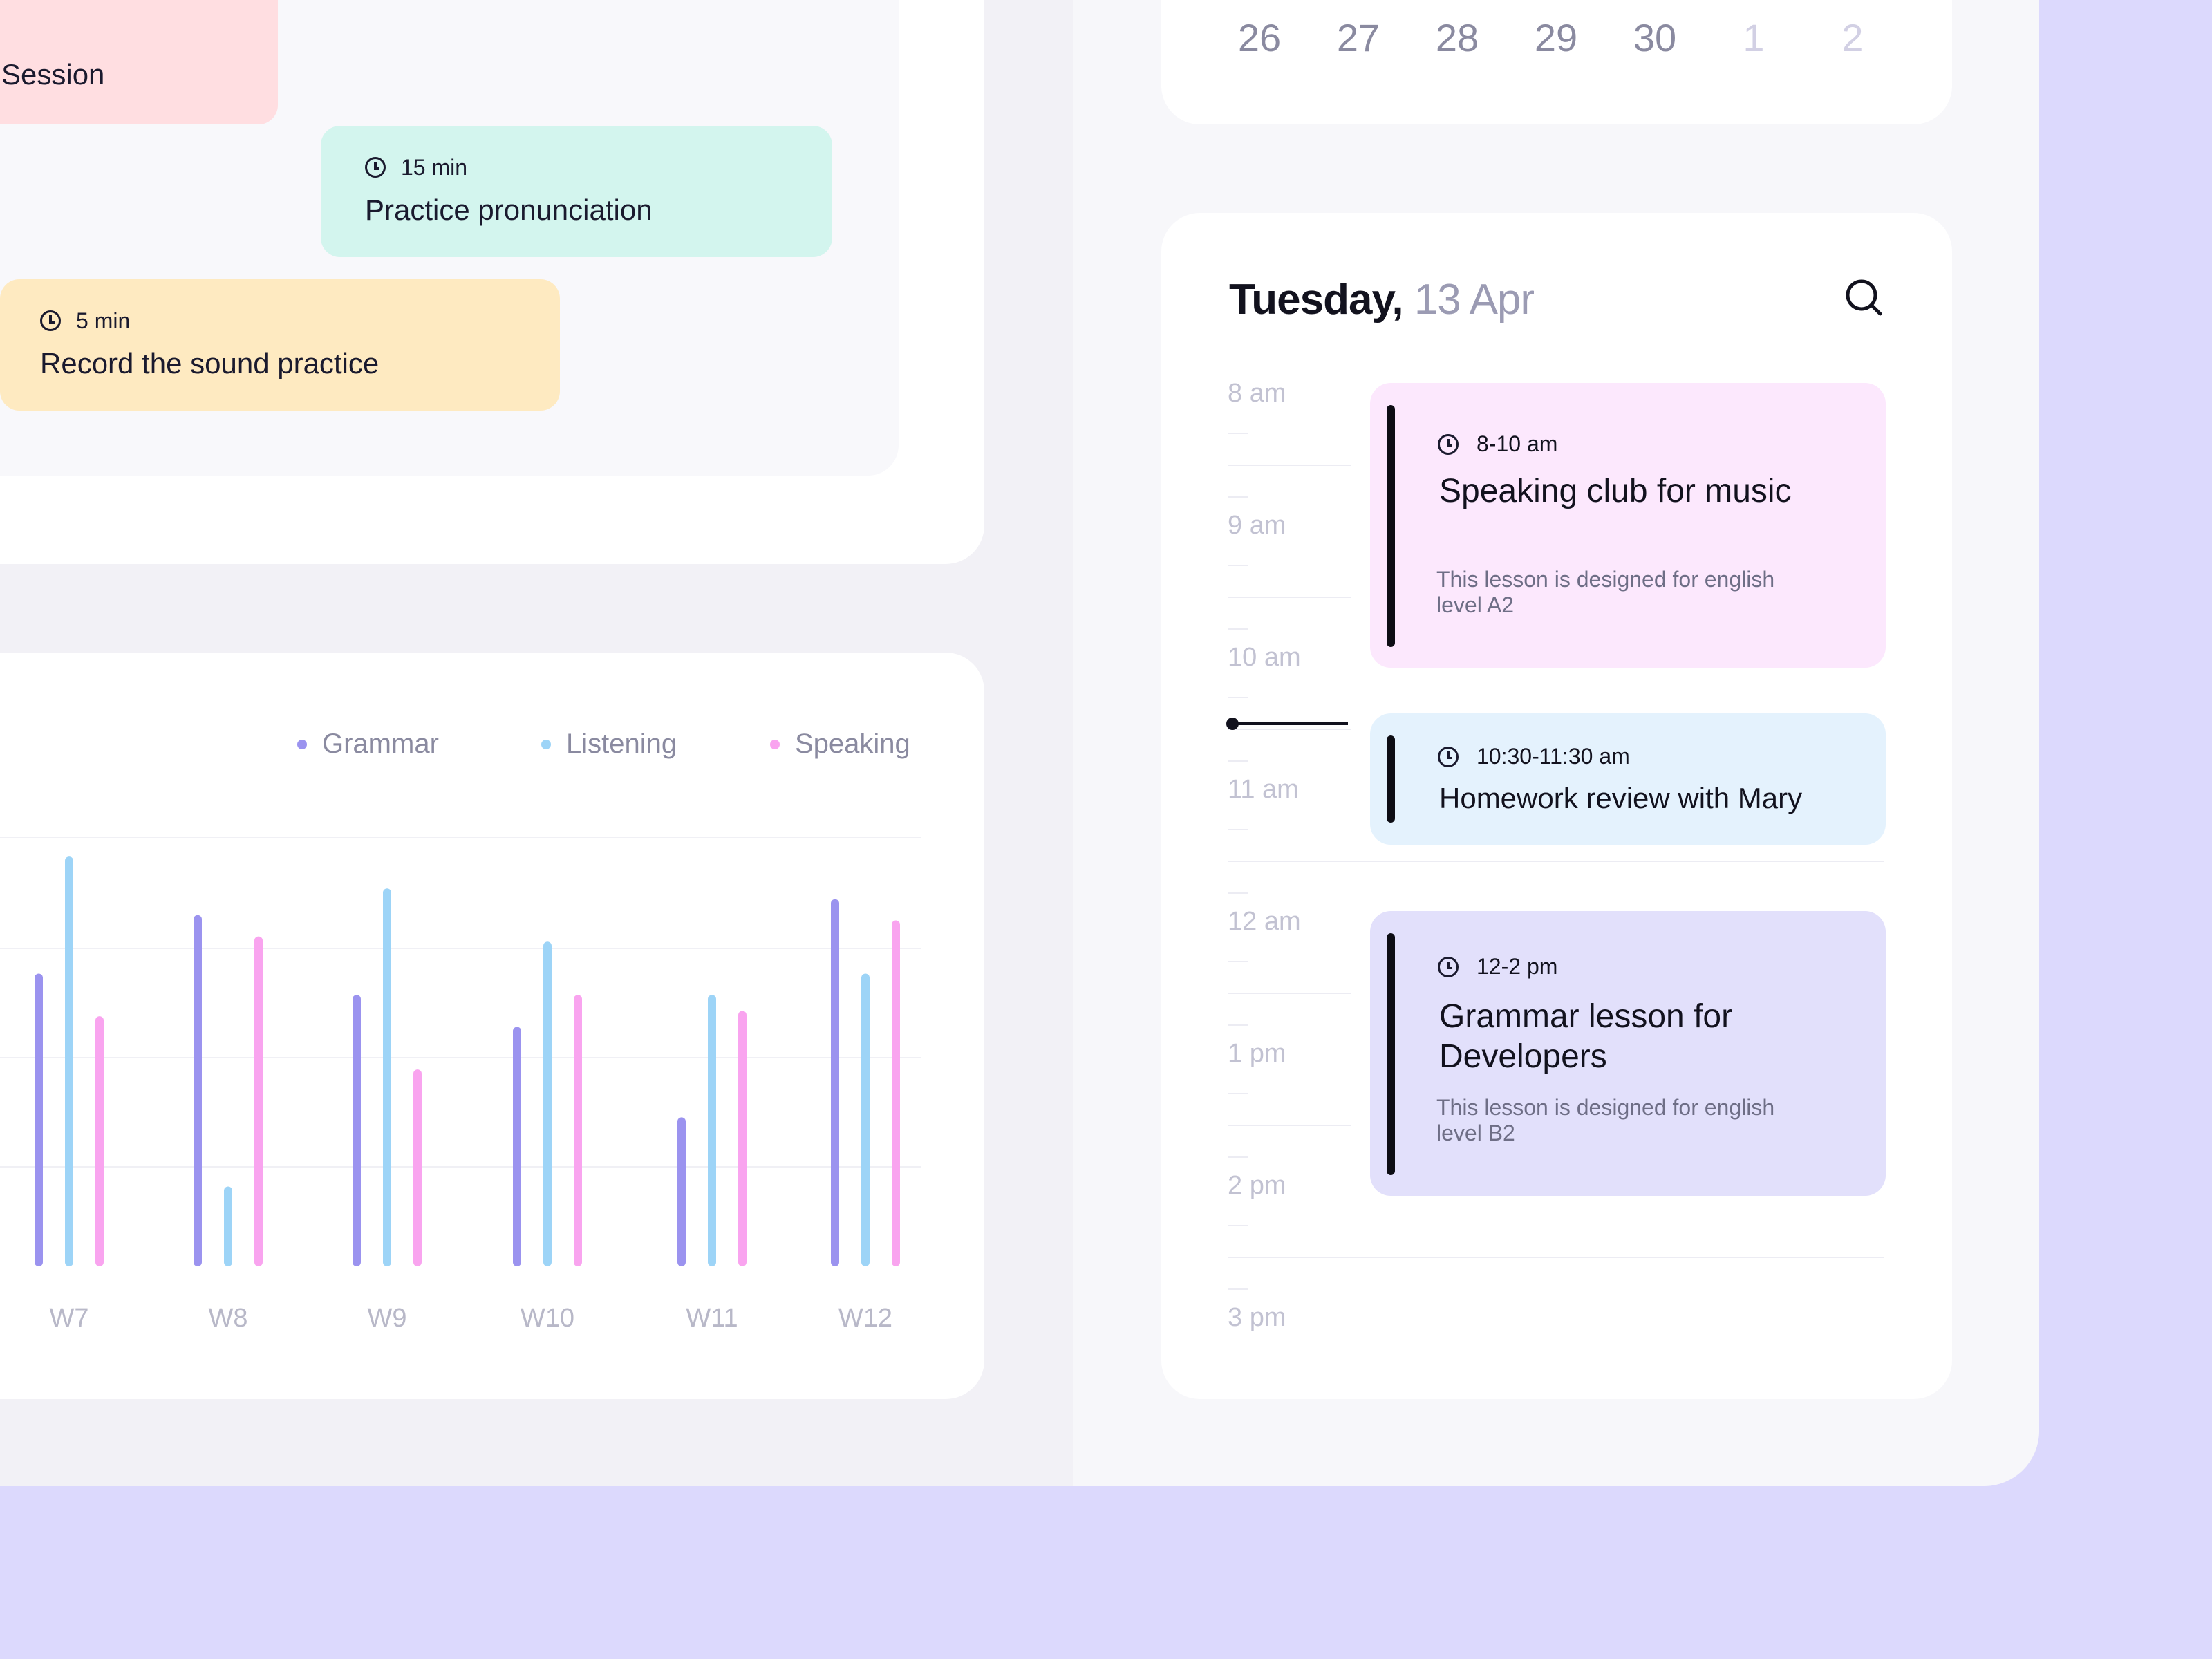 Image resolution: width=2212 pixels, height=1659 pixels. I want to click on task-record-sound: 5 min Record the sound practice, so click(280, 345).